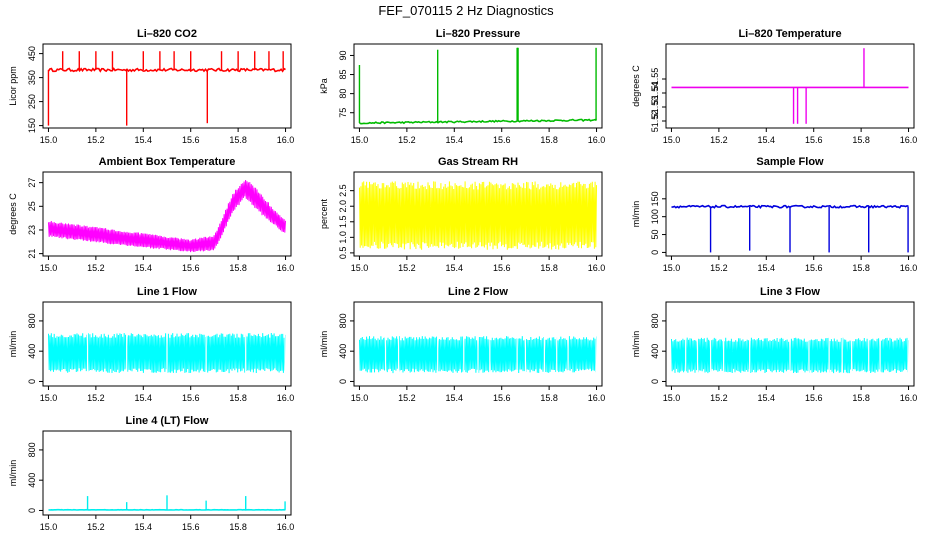 Image resolution: width=936 pixels, height=545 pixels. Describe the element at coordinates (32, 53) in the screenshot. I see `y-tick-label: 450` at that location.